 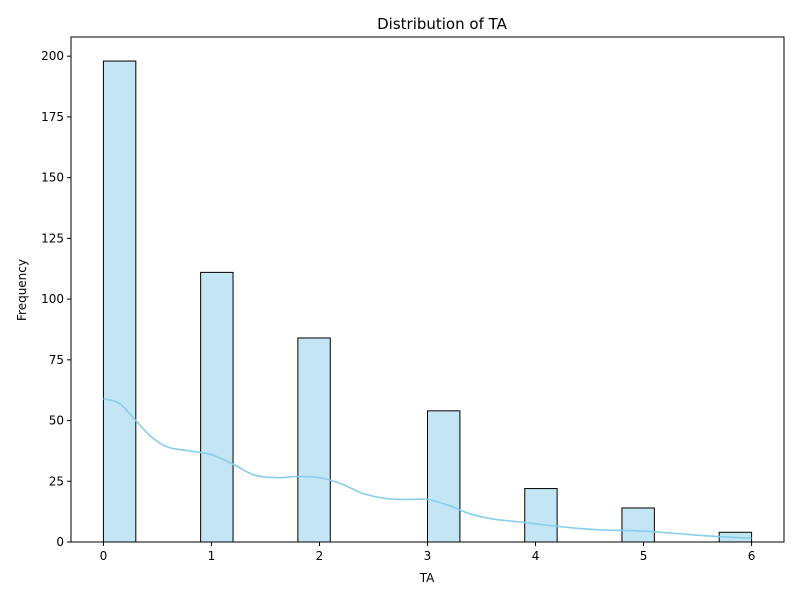 What do you see at coordinates (22, 290) in the screenshot?
I see `y-axis-label: Frequency` at bounding box center [22, 290].